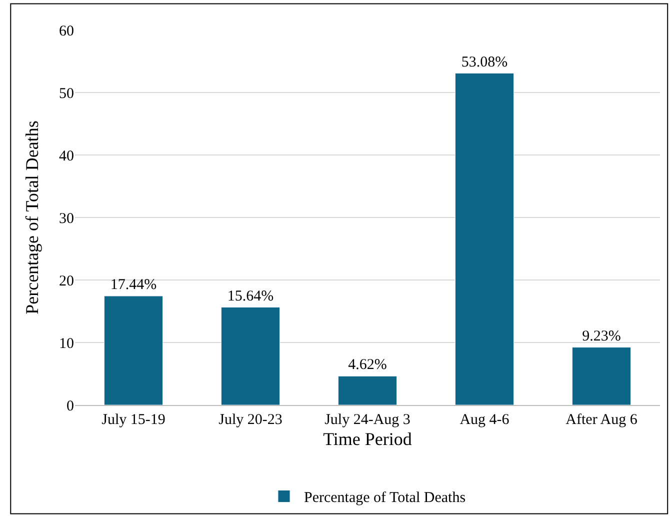 The height and width of the screenshot is (523, 670). I want to click on legend-label: Percentage of Total Deaths, so click(385, 498).